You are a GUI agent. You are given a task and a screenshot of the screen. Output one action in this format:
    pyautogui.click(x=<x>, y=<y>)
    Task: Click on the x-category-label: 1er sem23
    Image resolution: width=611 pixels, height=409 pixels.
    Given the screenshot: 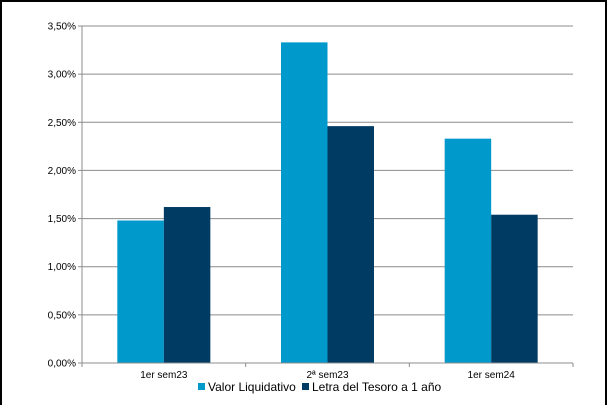 What is the action you would take?
    pyautogui.click(x=164, y=375)
    